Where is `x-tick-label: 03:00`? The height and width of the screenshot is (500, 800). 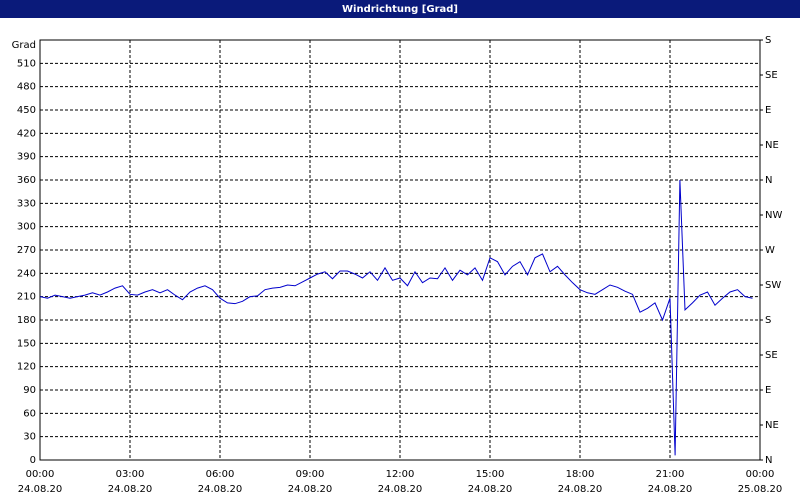 x-tick-label: 03:00 is located at coordinates (130, 474).